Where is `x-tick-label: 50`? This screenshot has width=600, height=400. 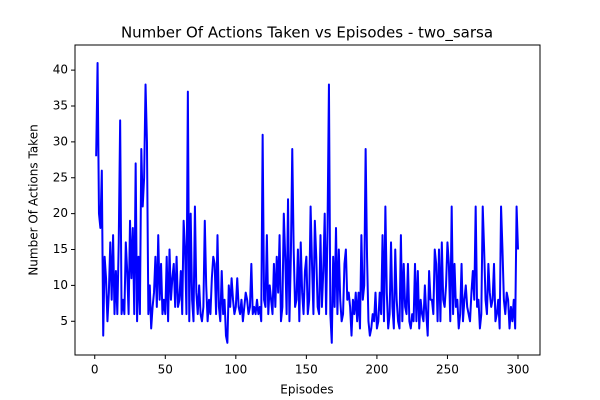
x-tick-label: 50 is located at coordinates (165, 370).